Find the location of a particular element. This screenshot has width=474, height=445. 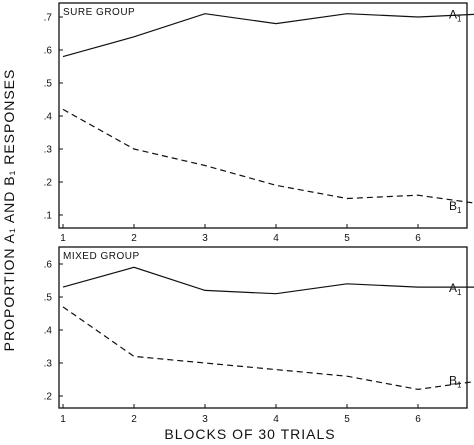

y-tick-label: .7 is located at coordinates (48, 18).